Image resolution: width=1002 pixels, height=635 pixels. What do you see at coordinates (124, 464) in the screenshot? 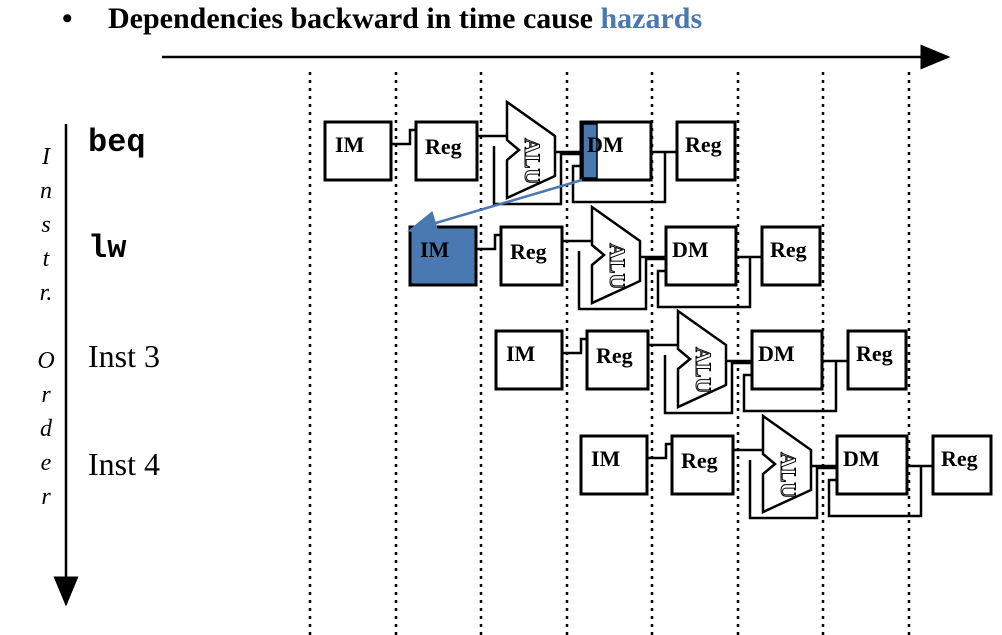
I see `instruction-label-inst4: Inst 4` at bounding box center [124, 464].